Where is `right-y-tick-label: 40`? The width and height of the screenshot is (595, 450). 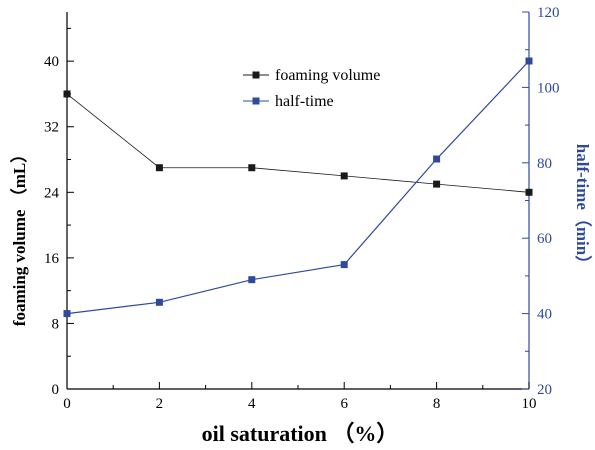 right-y-tick-label: 40 is located at coordinates (544, 315).